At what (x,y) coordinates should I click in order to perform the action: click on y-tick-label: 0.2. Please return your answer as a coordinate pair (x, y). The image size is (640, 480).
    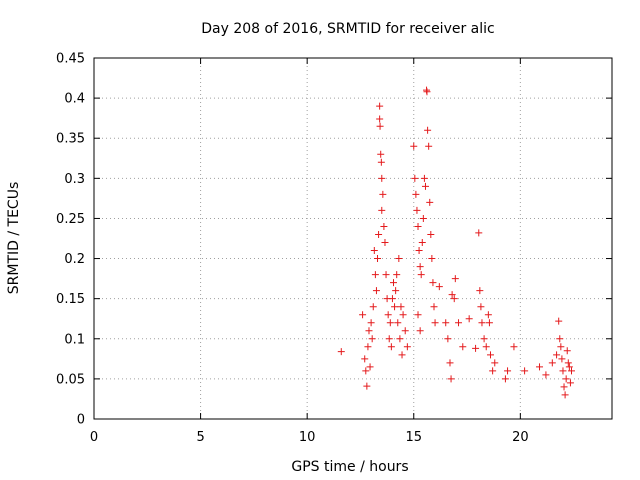
    Looking at the image, I should click on (74, 259).